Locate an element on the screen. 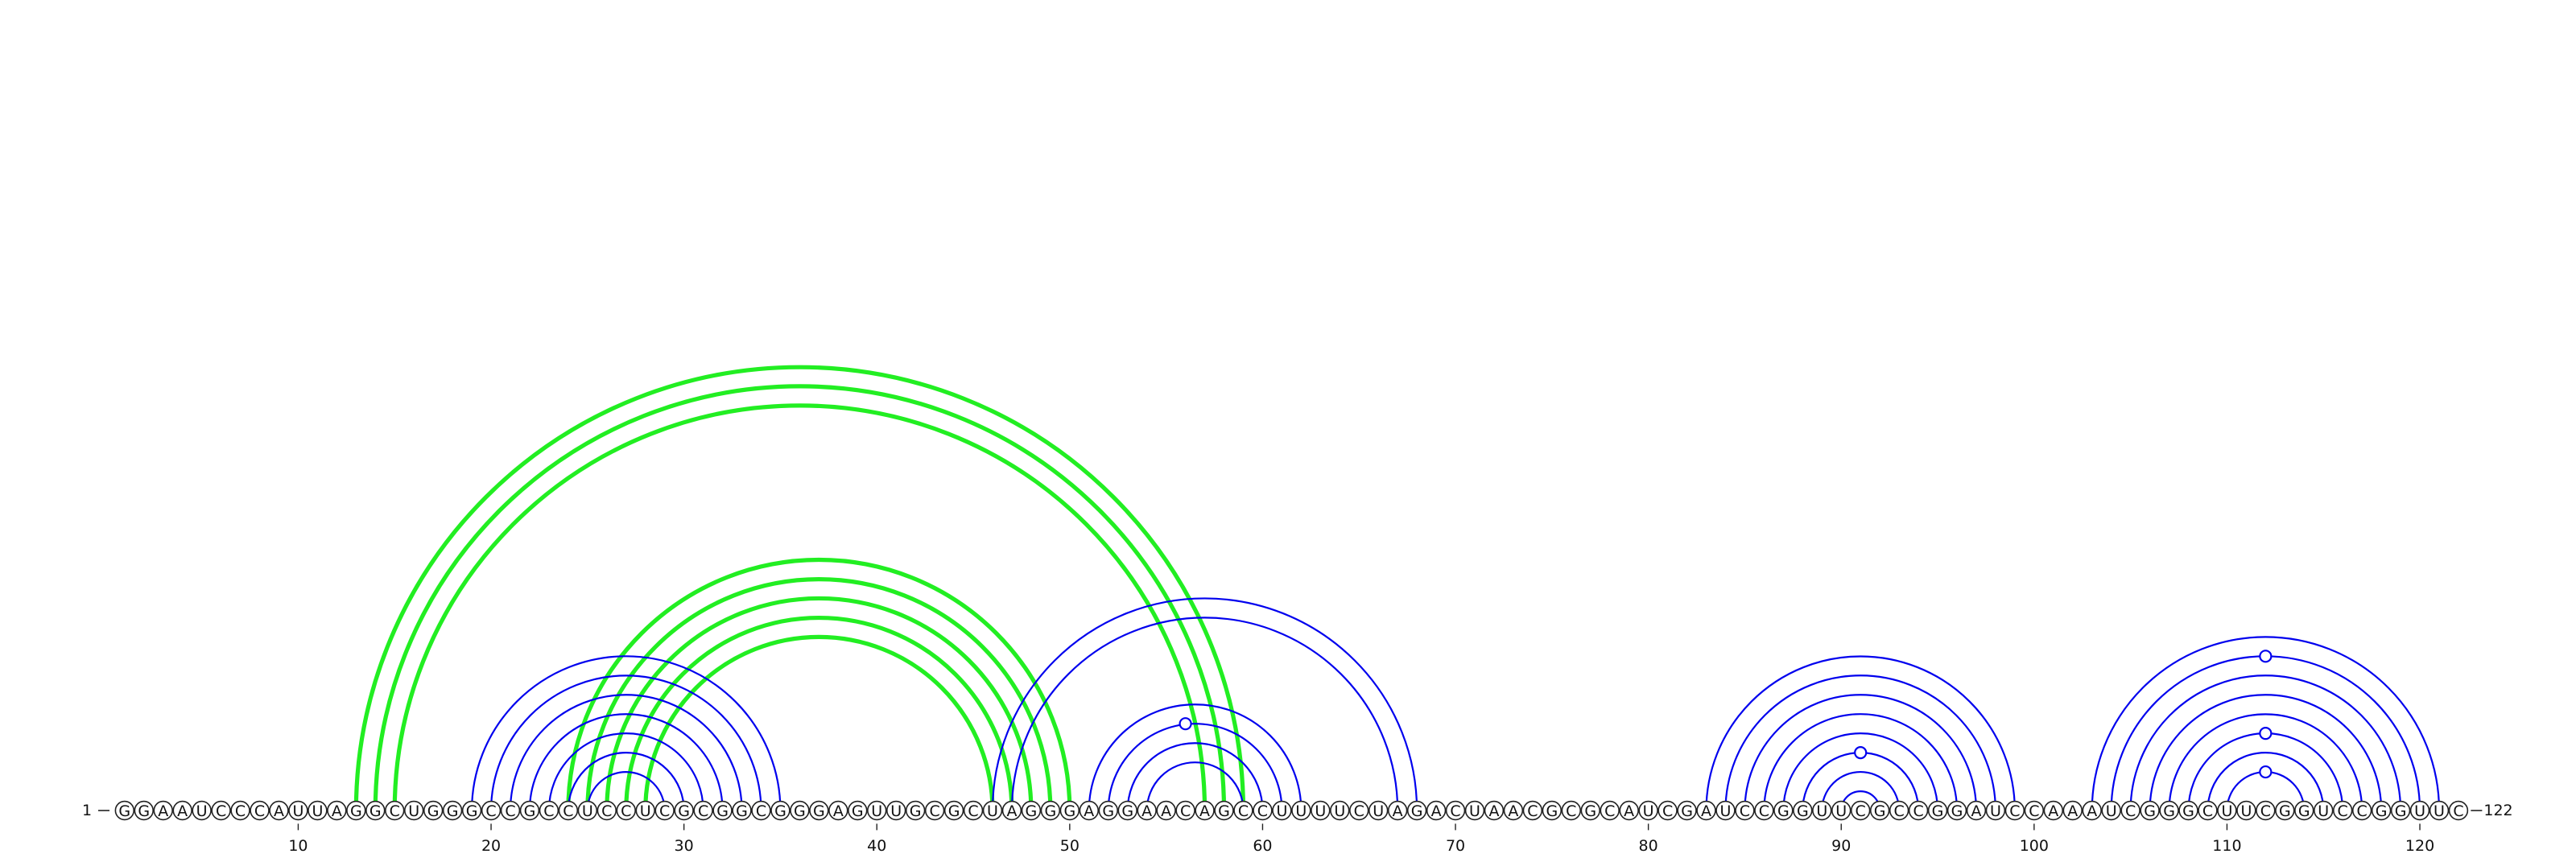 The image size is (2576, 858). position-tick: 30 is located at coordinates (684, 839).